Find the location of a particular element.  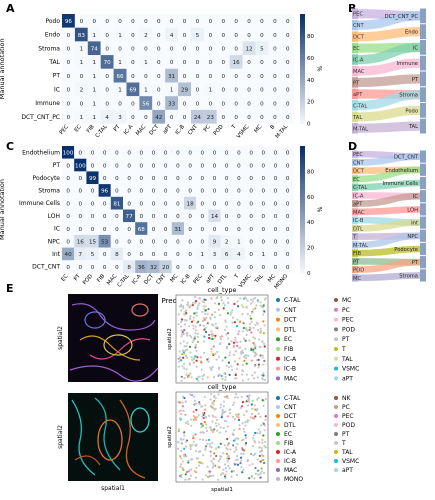

cell-value-label: 24 is located at coordinates (198, 118).